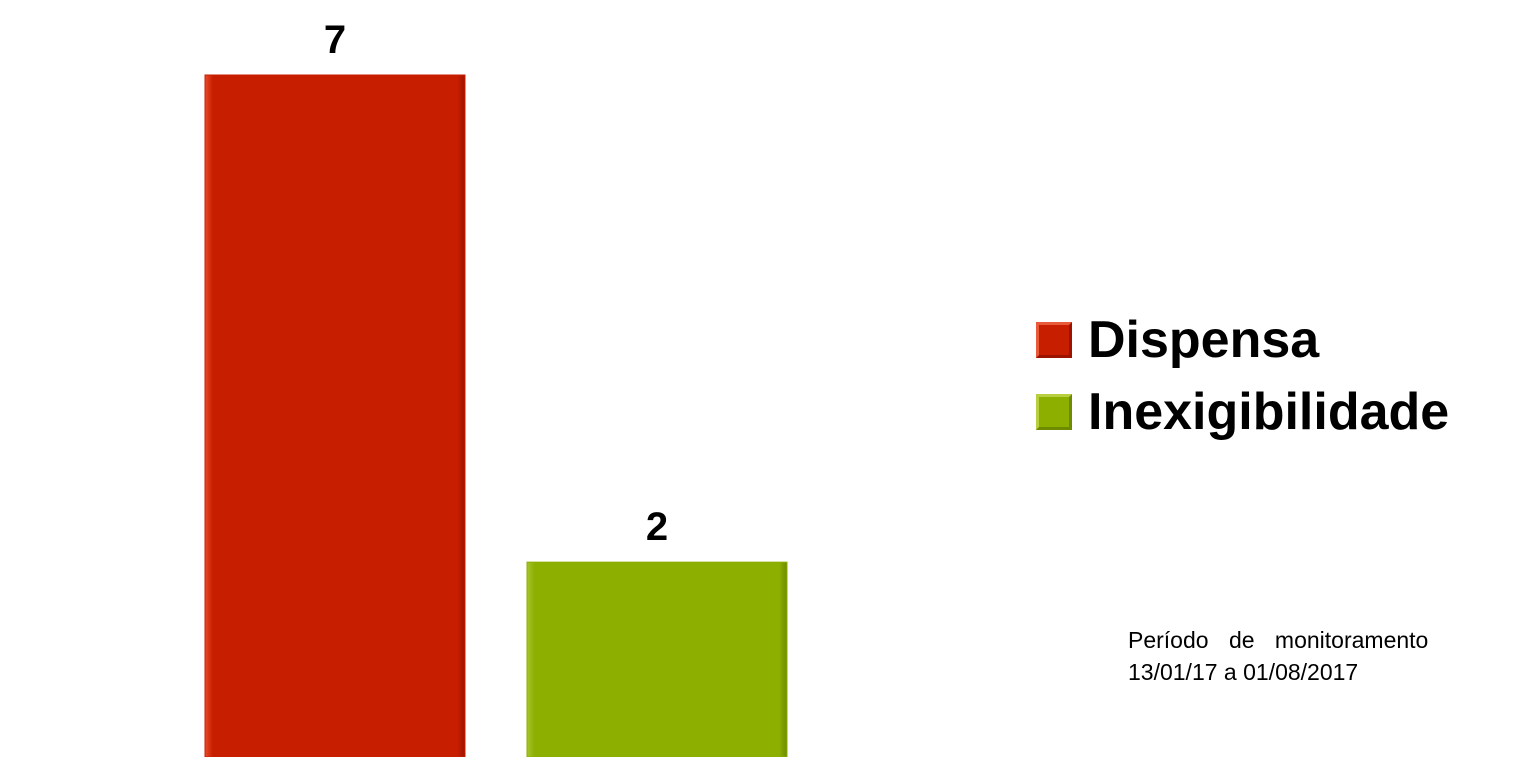 This screenshot has width=1534, height=757. I want to click on legend-label-dispensa: Dispensa, so click(1204, 340).